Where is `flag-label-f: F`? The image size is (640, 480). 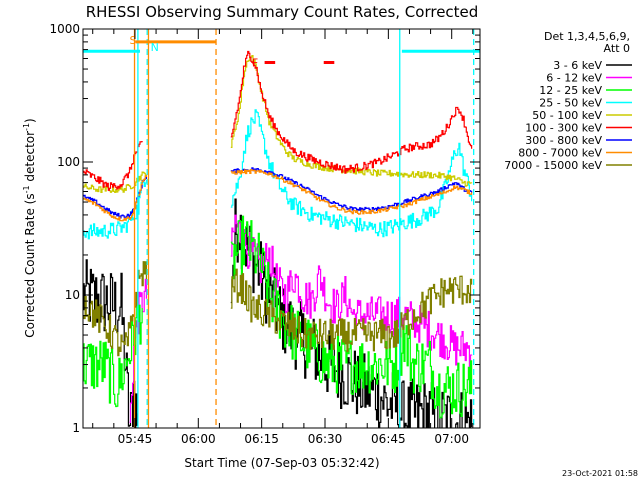
flag-label-f: F is located at coordinates (255, 62).